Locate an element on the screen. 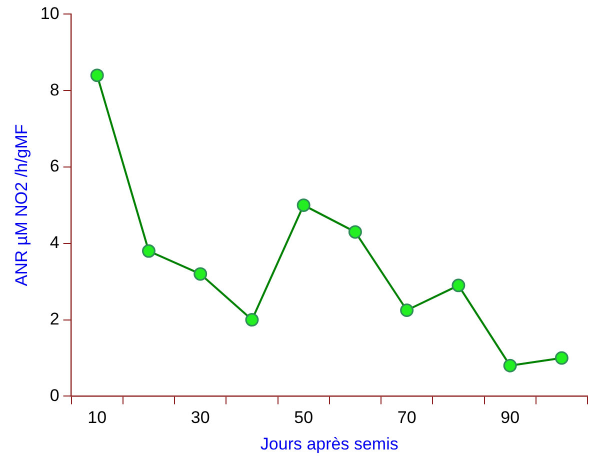  y-tick-label: 10 is located at coordinates (50, 13).